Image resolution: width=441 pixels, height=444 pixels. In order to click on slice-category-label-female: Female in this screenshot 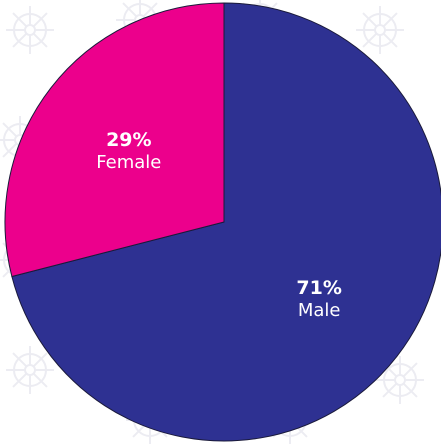, I will do `click(128, 162)`.